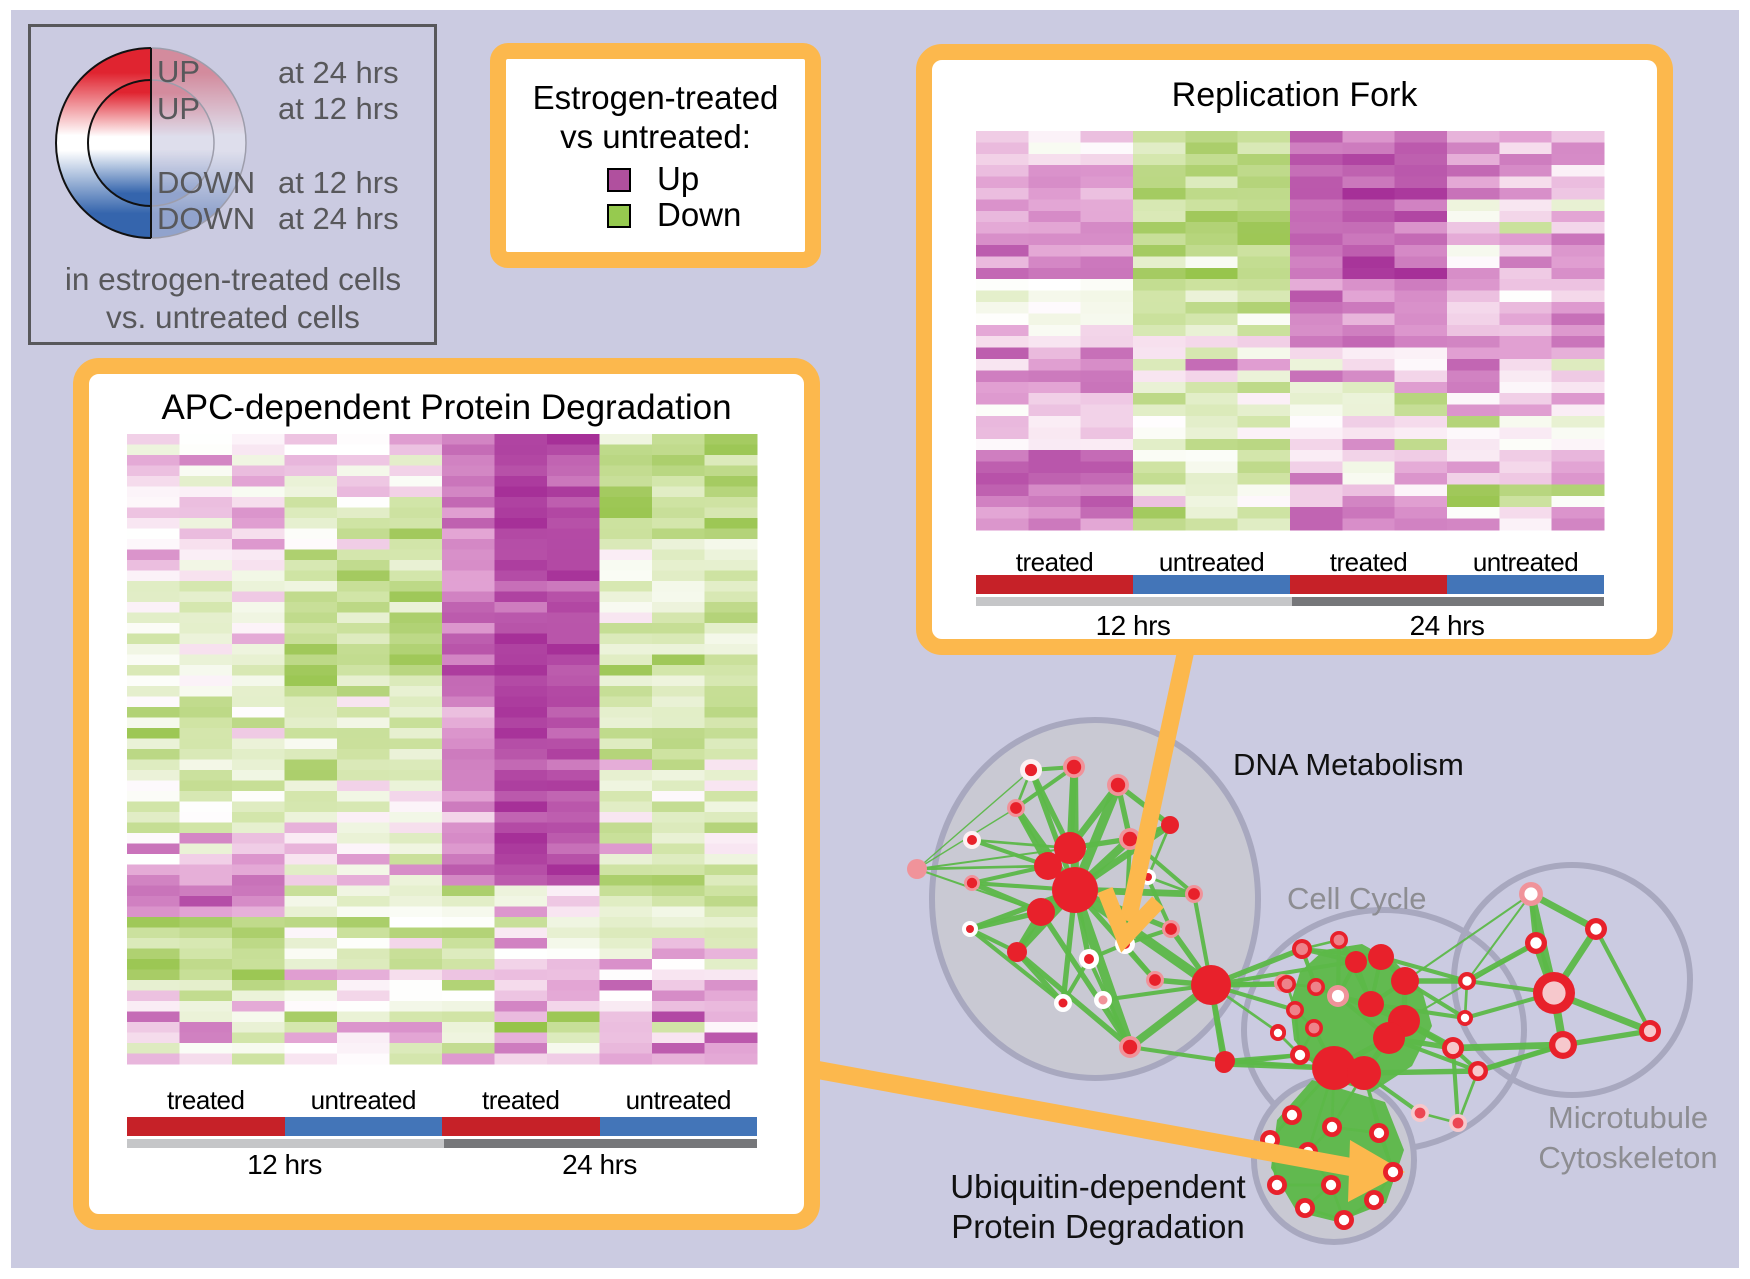 The height and width of the screenshot is (1279, 1750). I want to click on svg-text: Cytoskeleton, so click(1627, 1157).